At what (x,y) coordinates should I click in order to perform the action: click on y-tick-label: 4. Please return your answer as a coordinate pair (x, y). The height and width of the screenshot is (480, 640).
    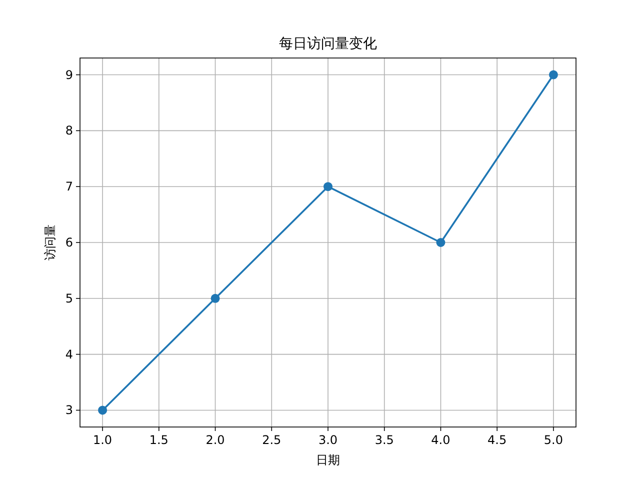
    Looking at the image, I should click on (69, 354).